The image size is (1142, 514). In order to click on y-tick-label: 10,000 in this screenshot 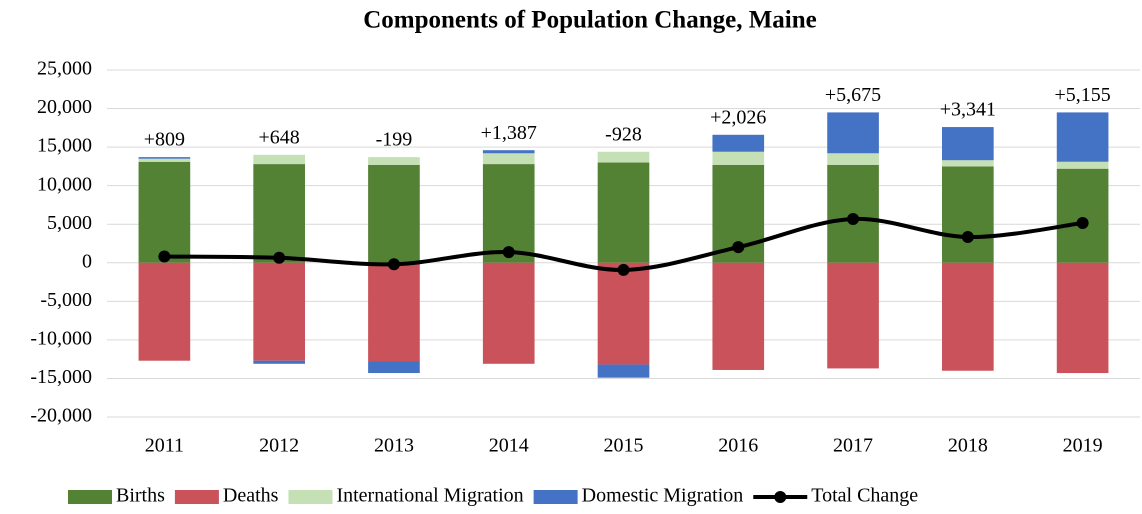, I will do `click(64, 184)`.